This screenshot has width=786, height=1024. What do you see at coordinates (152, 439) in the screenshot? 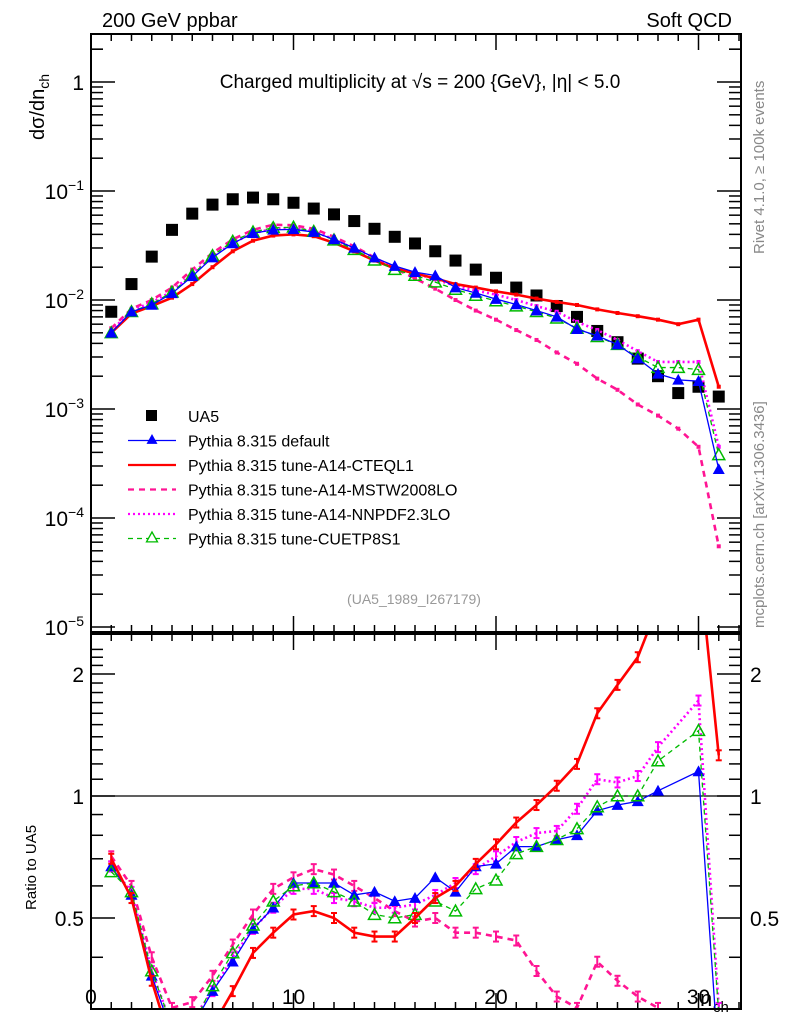
I see `legend-marker-triangle` at bounding box center [152, 439].